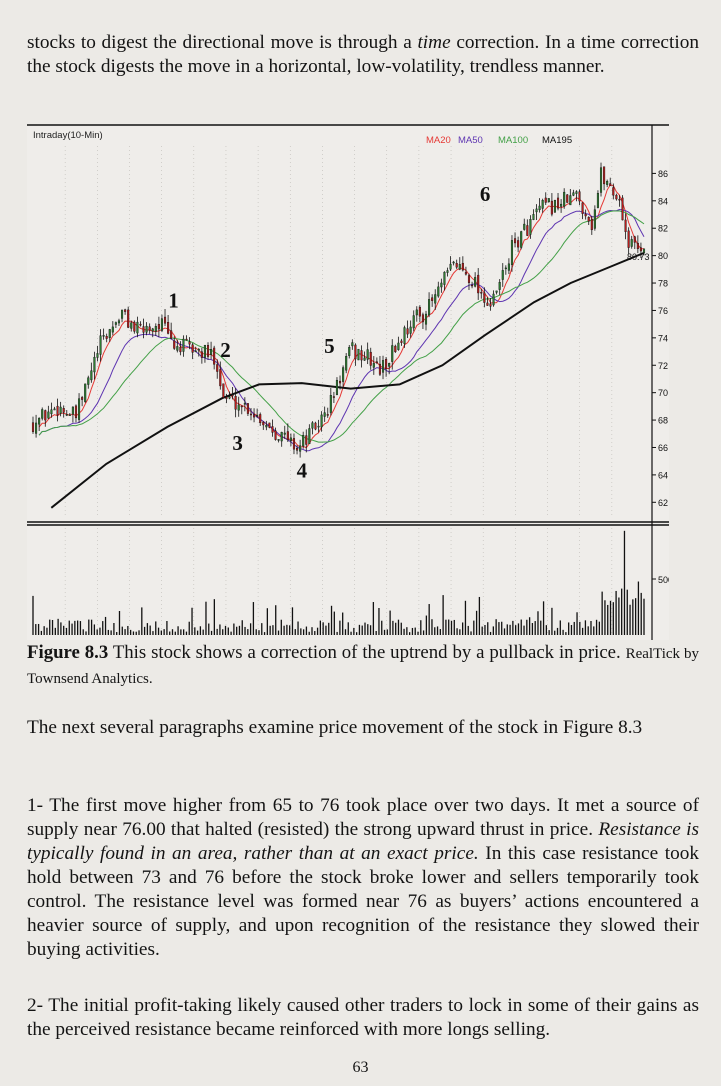 This screenshot has width=721, height=1086. I want to click on legend-ma195: MA195, so click(557, 140).